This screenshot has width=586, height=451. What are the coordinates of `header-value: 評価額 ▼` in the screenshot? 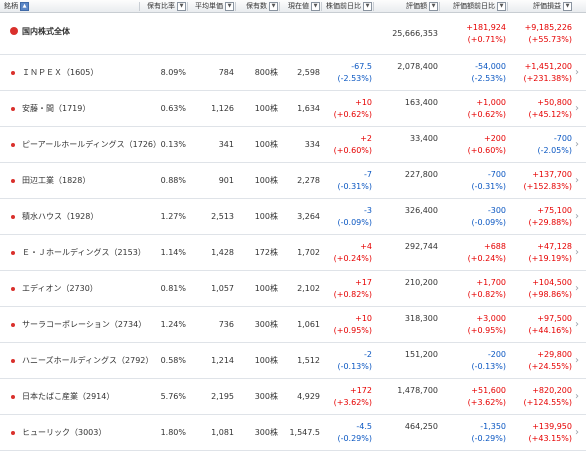 It's located at (406, 6).